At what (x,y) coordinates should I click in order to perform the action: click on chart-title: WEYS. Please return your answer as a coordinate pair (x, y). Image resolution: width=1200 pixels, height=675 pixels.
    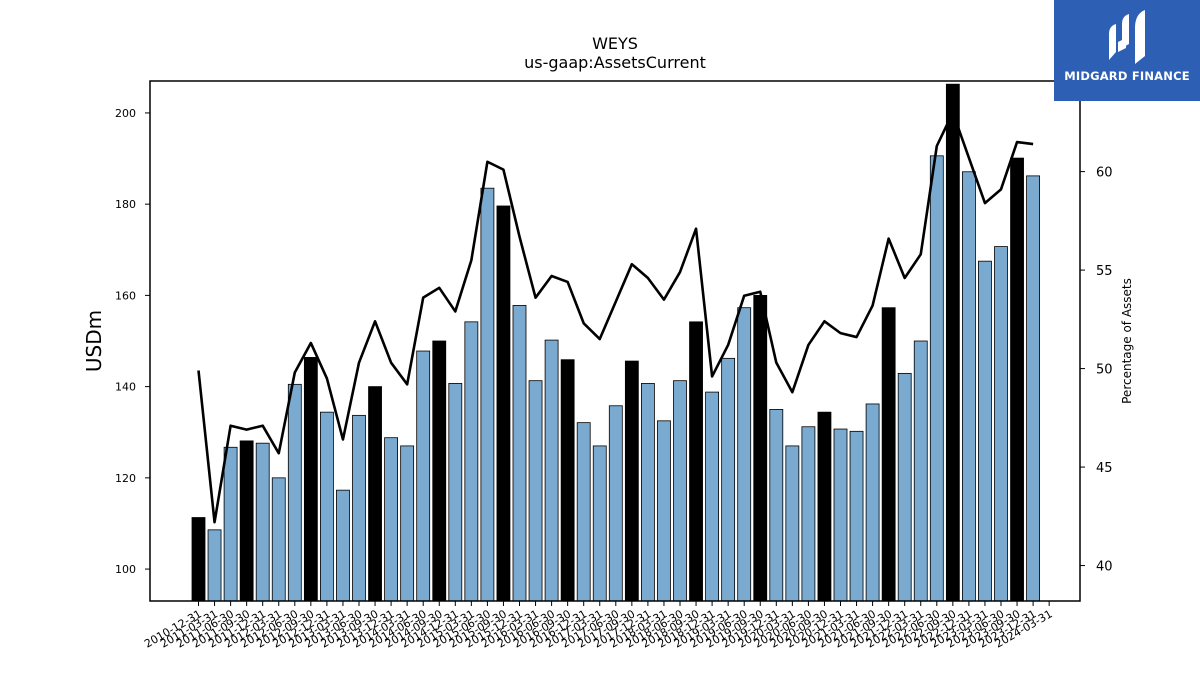
    Looking at the image, I should click on (615, 43).